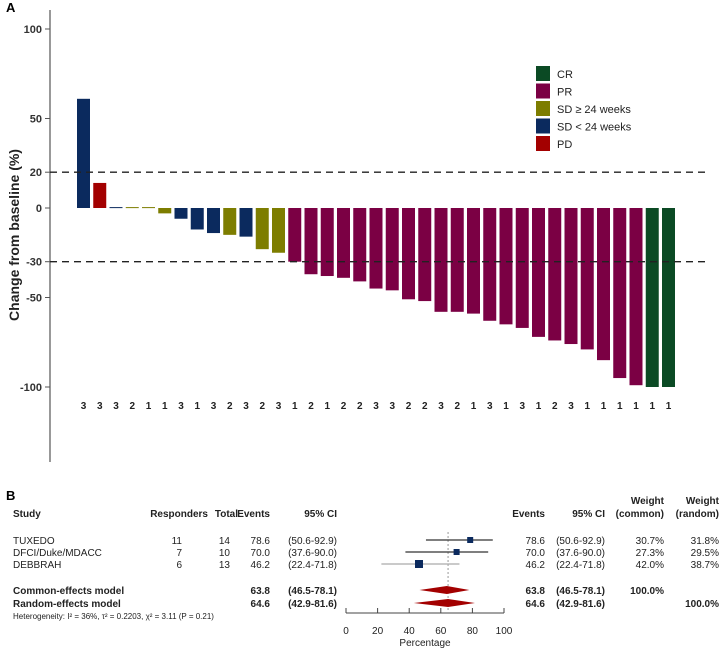 The height and width of the screenshot is (653, 720). What do you see at coordinates (702, 604) in the screenshot?
I see `model-weight-random: 100.0%` at bounding box center [702, 604].